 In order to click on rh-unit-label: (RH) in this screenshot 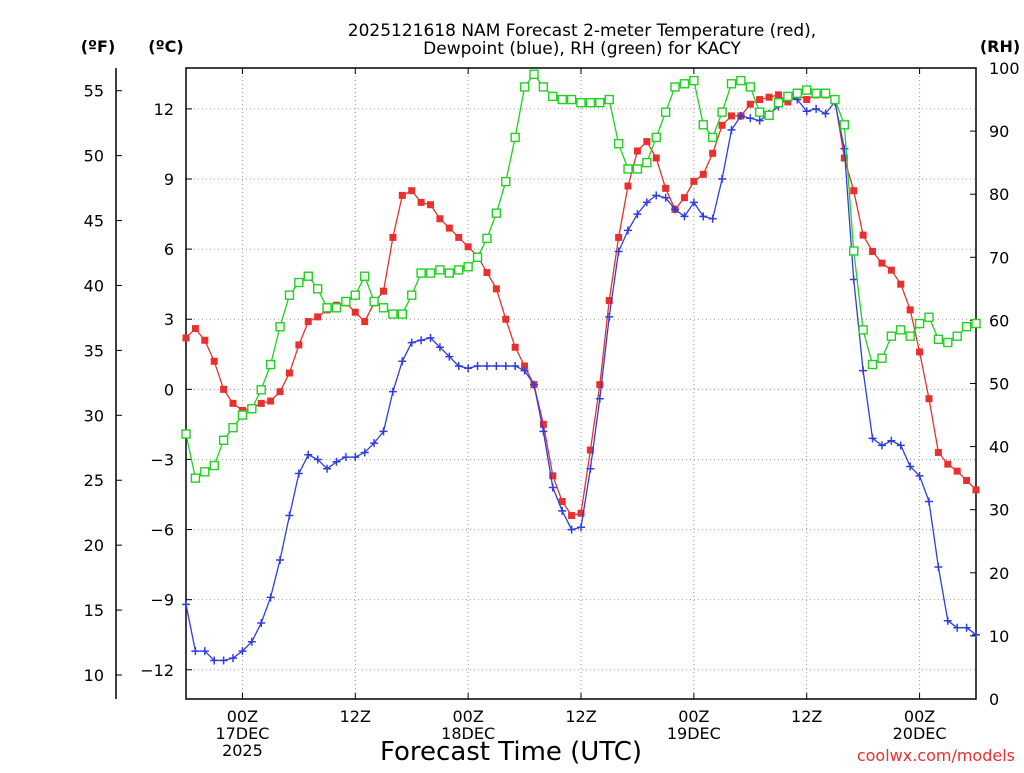, I will do `click(1000, 46)`.